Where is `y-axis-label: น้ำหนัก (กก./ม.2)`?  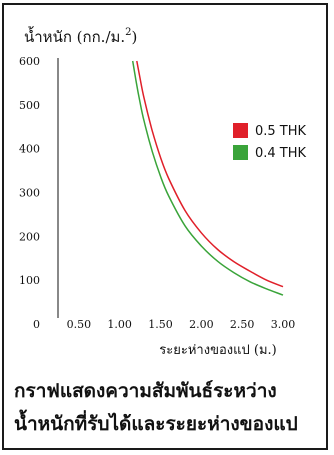
y-axis-label: น้ำหนัก (กก./ม.2) is located at coordinates (80, 36).